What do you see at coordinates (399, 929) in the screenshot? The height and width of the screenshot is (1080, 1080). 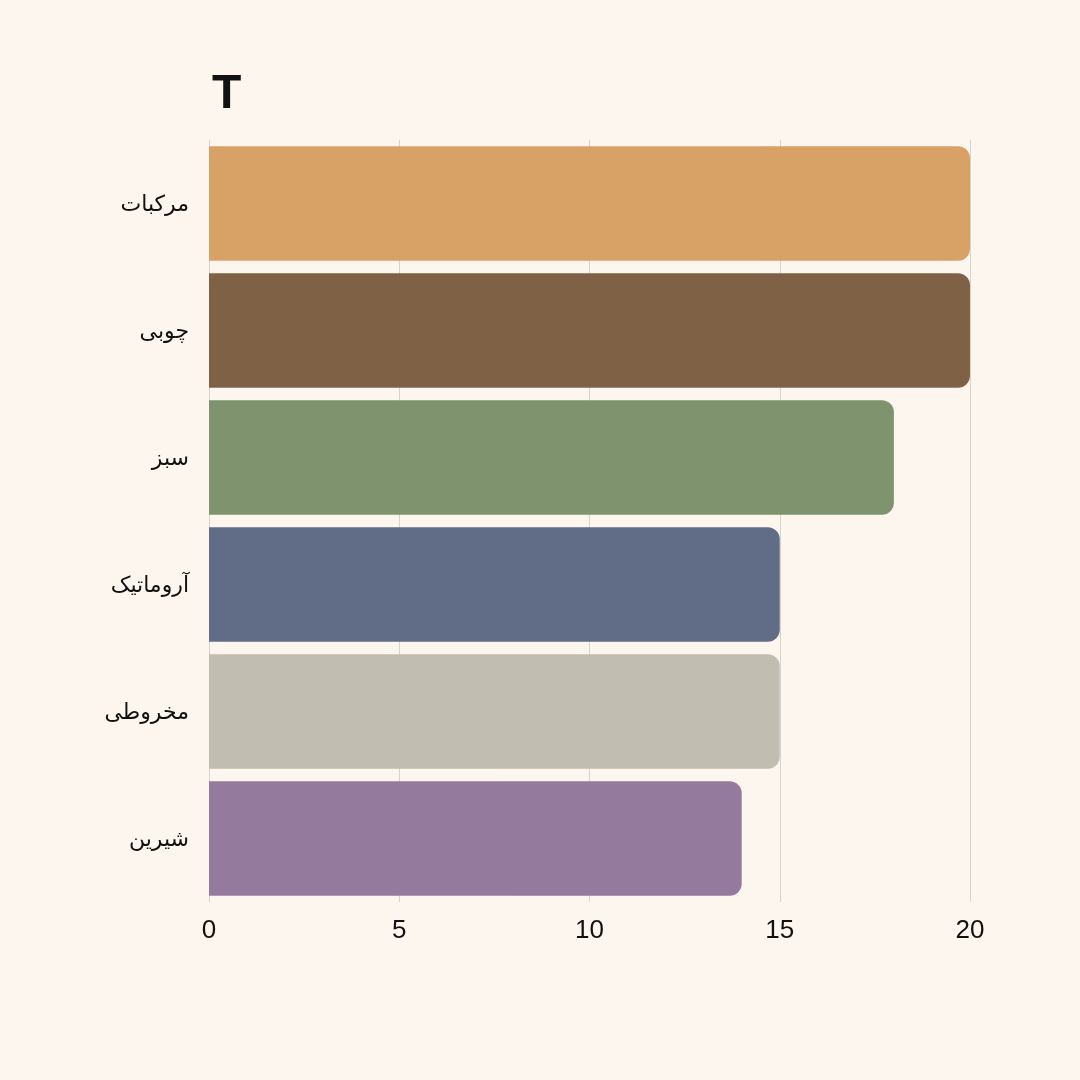 I see `x-tick-label: 5` at bounding box center [399, 929].